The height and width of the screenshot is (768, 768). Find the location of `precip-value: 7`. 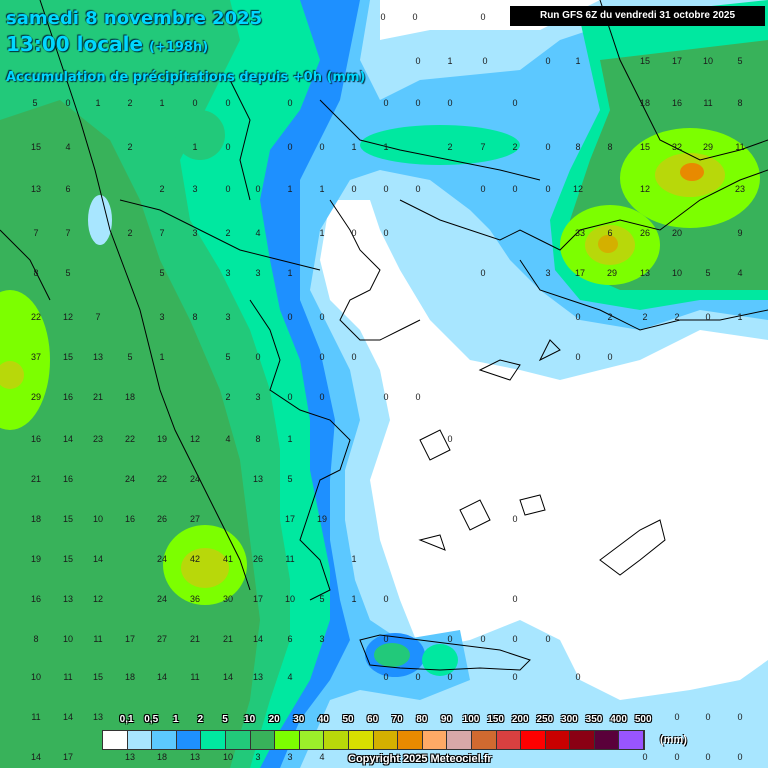

precip-value: 7 is located at coordinates (97, 317).